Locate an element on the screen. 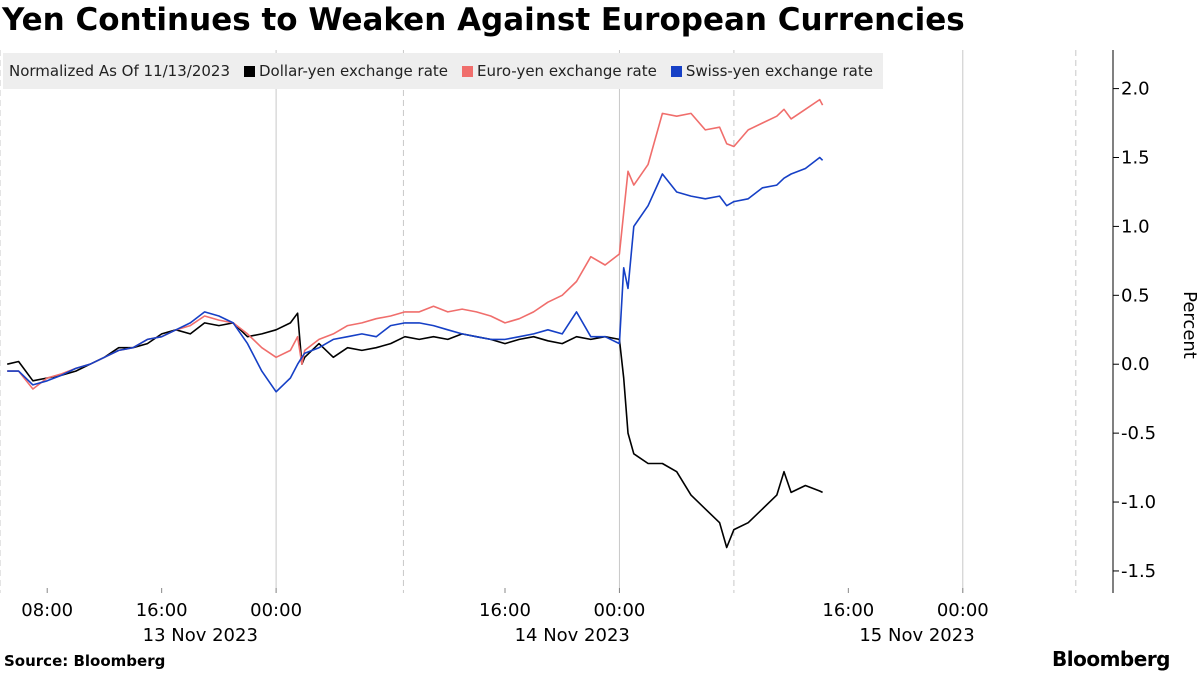 The image size is (1200, 675). y-tick-label: -0.5 is located at coordinates (1138, 433).